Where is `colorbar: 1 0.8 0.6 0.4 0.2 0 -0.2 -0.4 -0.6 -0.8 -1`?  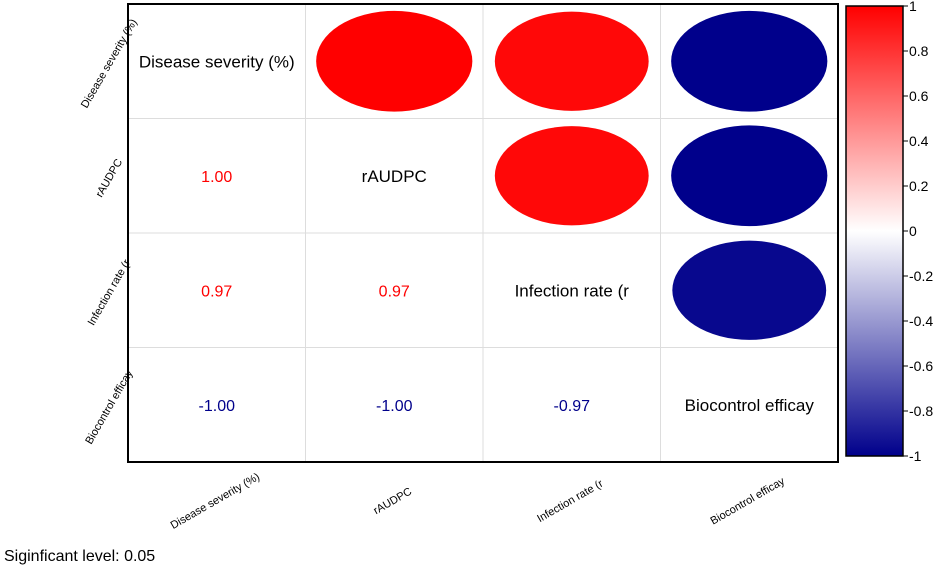 colorbar: 1 0.8 0.6 0.4 0.2 0 -0.2 -0.4 -0.6 -0.8 -1 is located at coordinates (889, 232).